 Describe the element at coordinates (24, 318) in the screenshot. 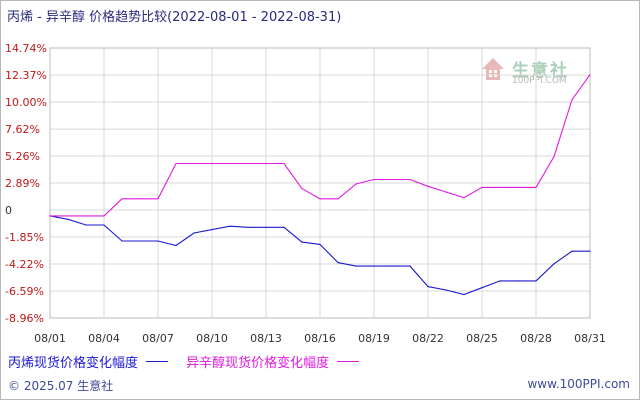

I see `y-tick-label: -8.96%` at that location.